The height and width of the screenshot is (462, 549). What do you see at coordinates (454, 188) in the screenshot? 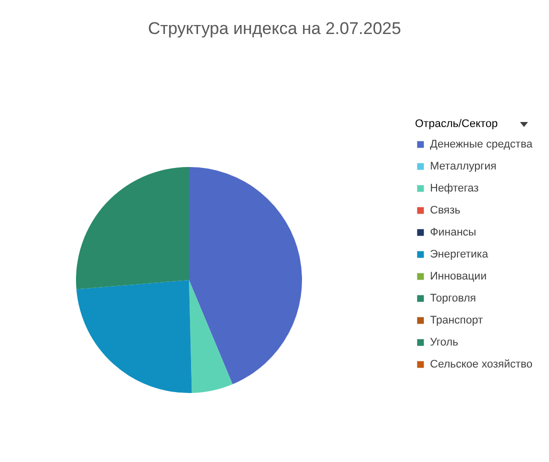
I see `legend-label: Нефтегаз` at bounding box center [454, 188].